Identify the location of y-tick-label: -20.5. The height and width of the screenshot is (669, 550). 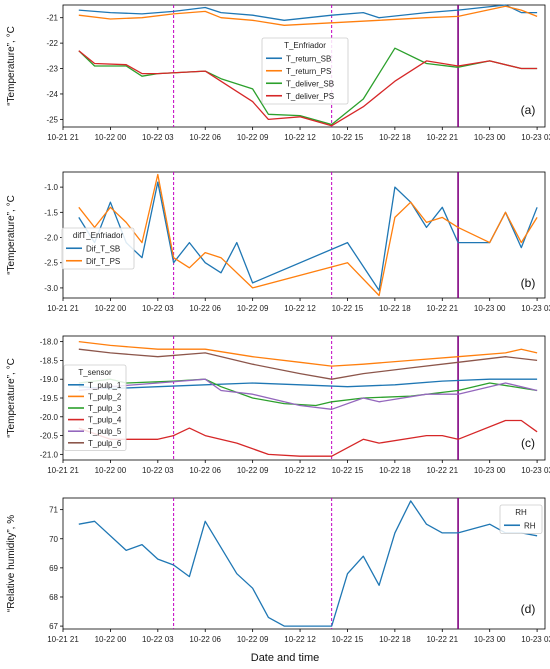
(49, 436).